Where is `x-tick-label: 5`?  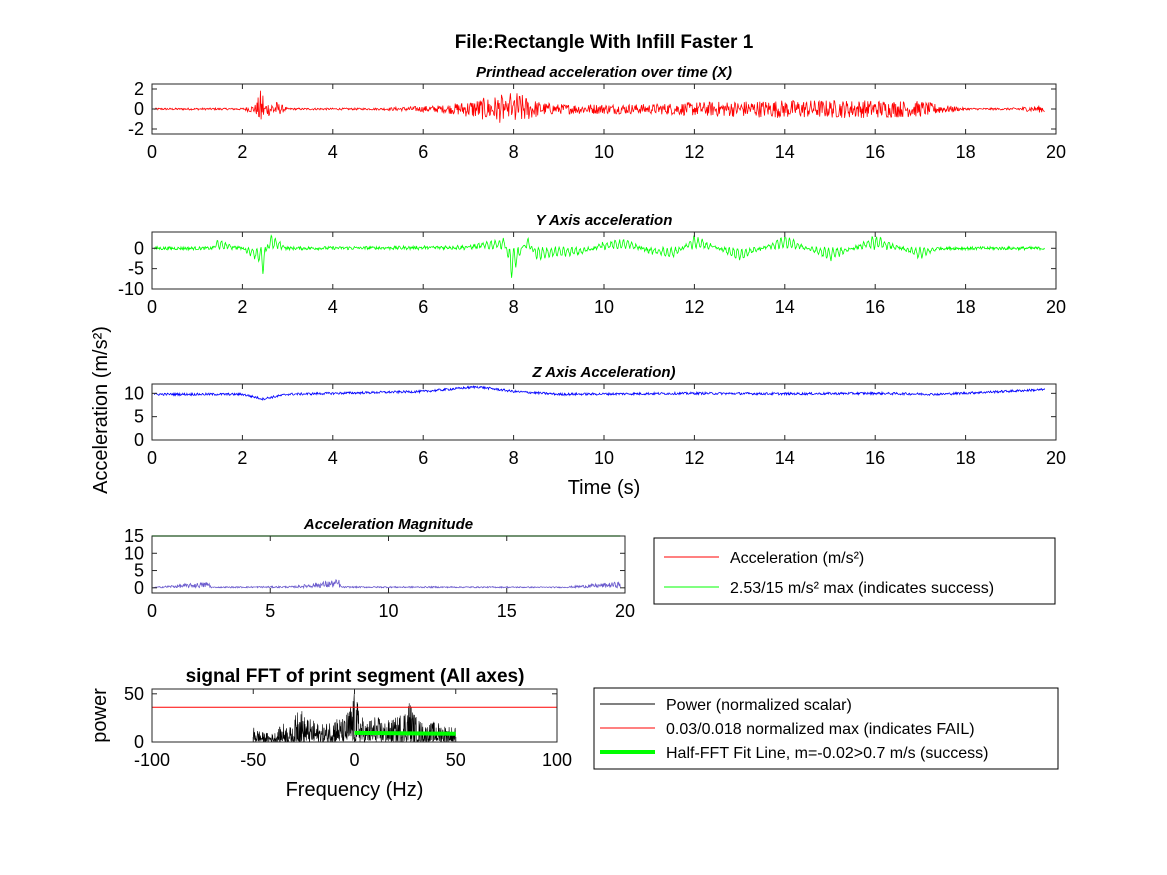 x-tick-label: 5 is located at coordinates (270, 611).